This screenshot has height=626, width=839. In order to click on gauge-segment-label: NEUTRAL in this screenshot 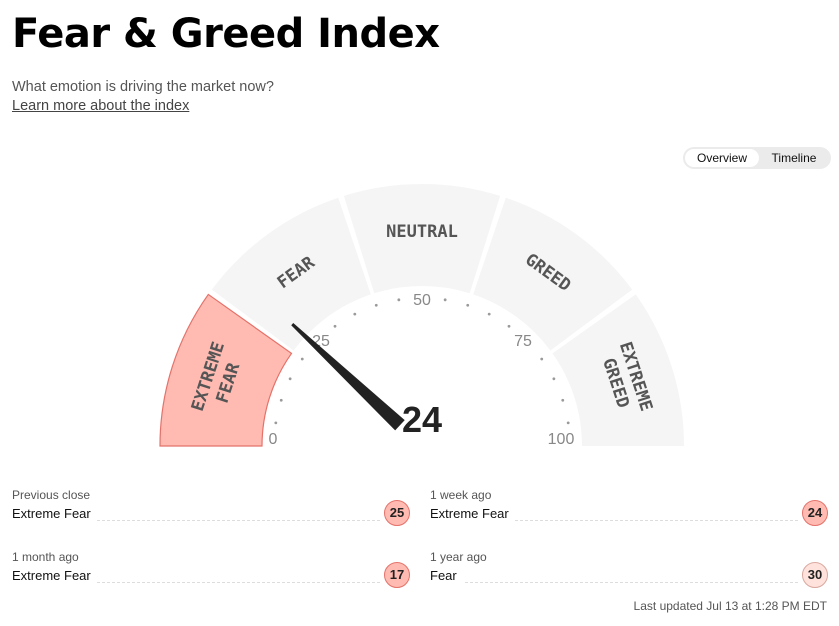, I will do `click(422, 232)`.